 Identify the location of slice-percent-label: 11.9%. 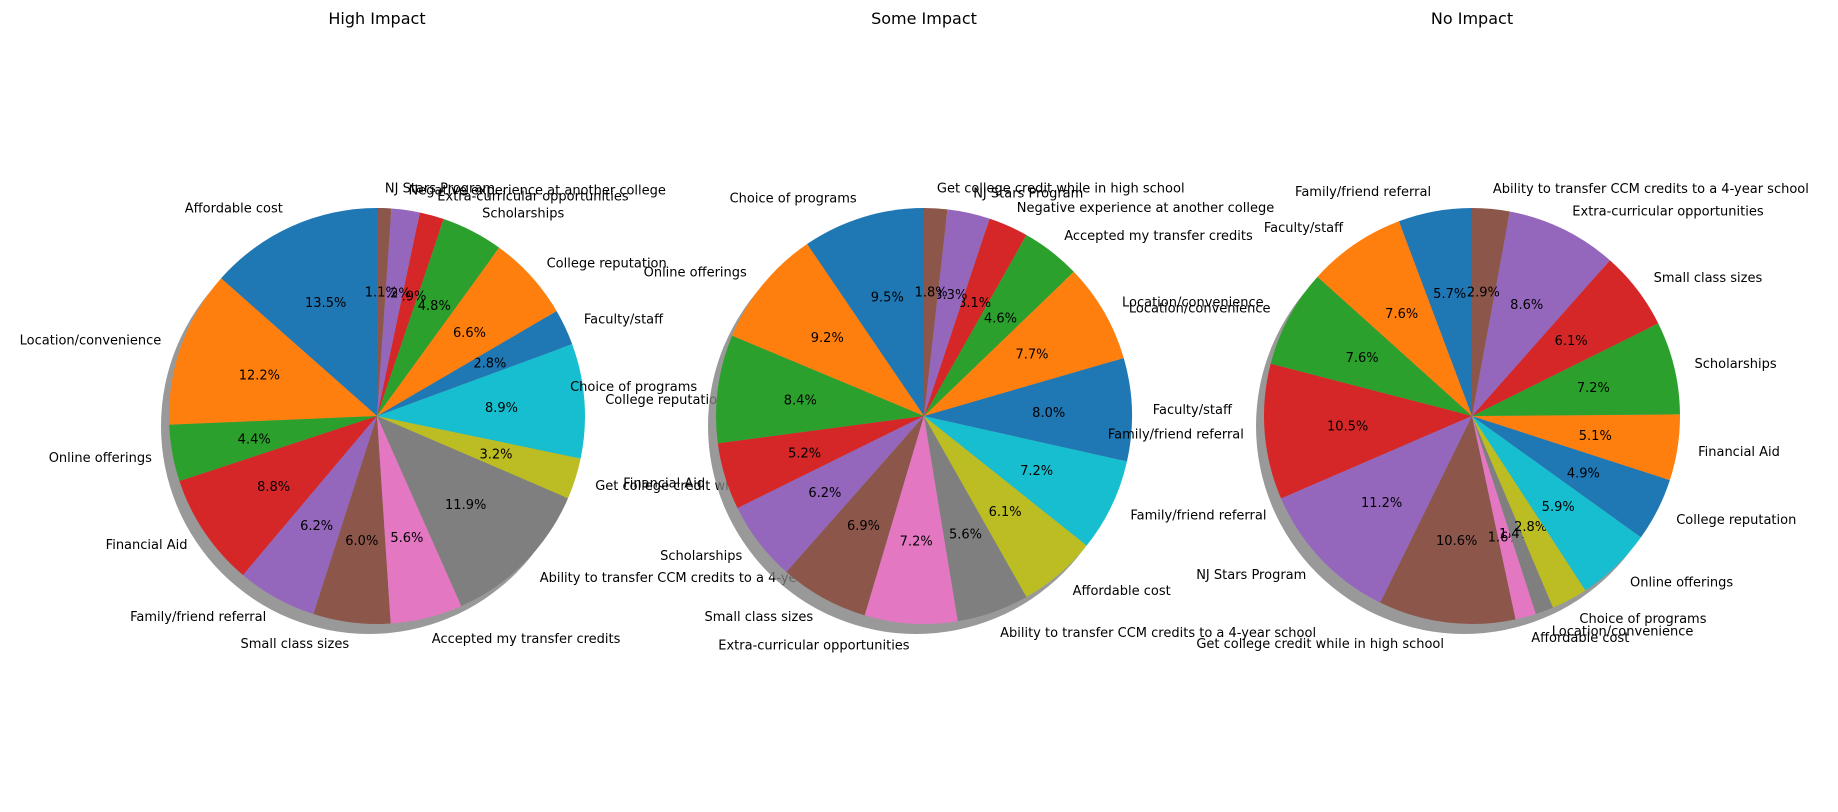
(465, 505).